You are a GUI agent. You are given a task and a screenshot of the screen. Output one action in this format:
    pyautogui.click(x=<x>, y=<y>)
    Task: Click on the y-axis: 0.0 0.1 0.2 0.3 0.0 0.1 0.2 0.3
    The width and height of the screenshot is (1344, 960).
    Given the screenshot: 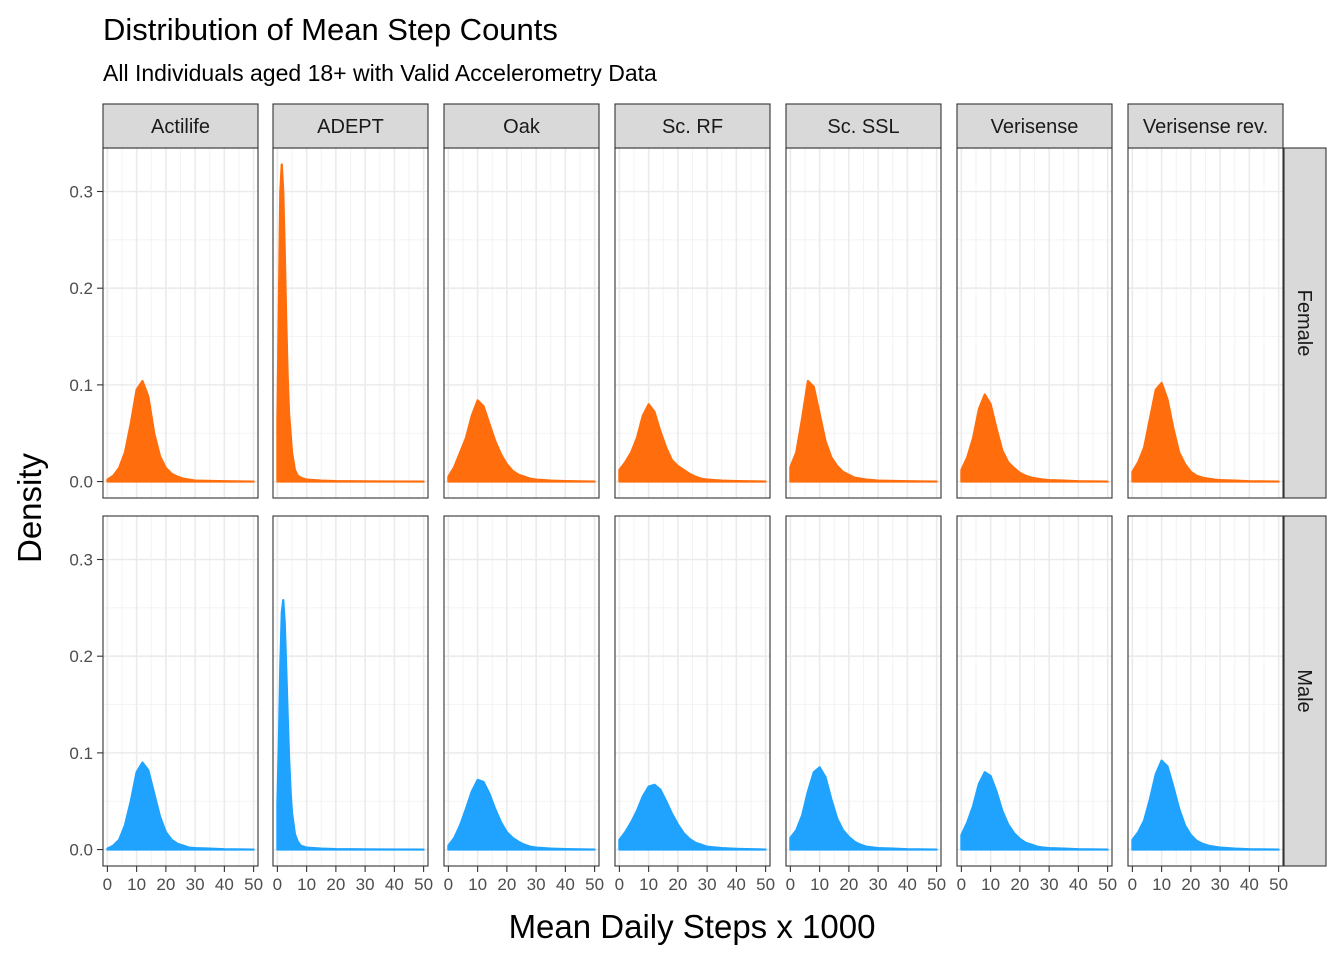 What is the action you would take?
    pyautogui.click(x=86, y=521)
    